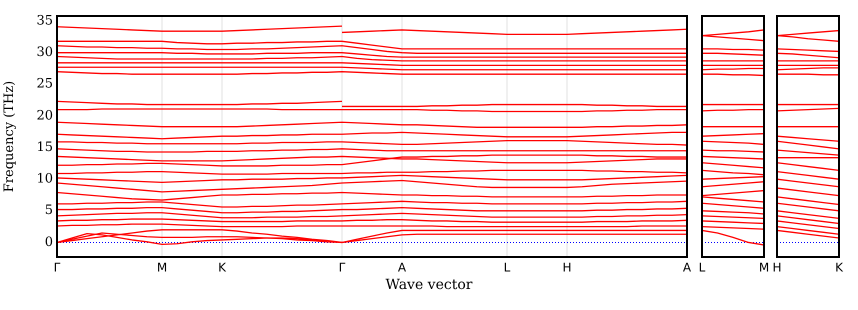 This screenshot has width=858, height=310. Describe the element at coordinates (44, 147) in the screenshot. I see `y-tick-label: 15` at that location.